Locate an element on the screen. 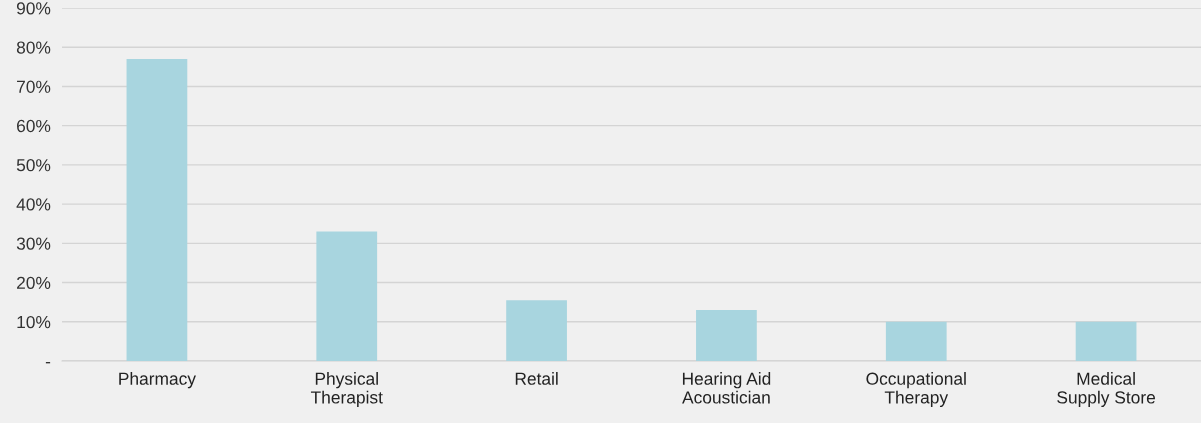 This screenshot has height=423, width=1201. x-tick-label: Retail is located at coordinates (536, 378).